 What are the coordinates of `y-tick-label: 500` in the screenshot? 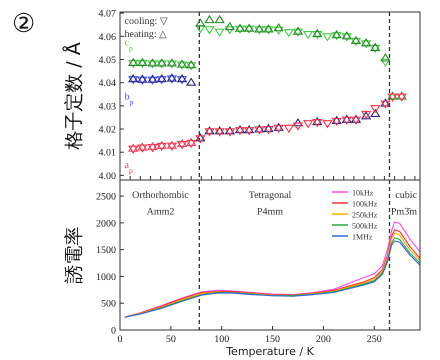 It's located at (108, 304).